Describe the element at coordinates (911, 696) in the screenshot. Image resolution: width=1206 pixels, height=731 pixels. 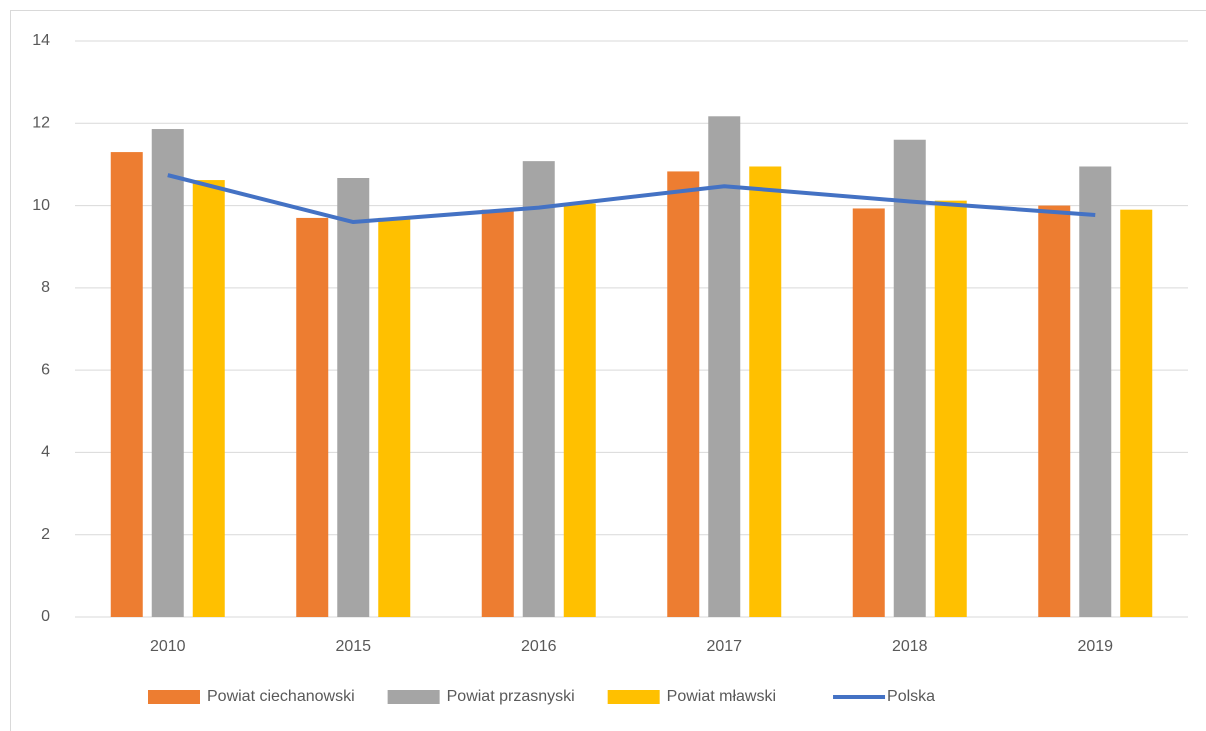
I see `legend-label: Polska` at that location.